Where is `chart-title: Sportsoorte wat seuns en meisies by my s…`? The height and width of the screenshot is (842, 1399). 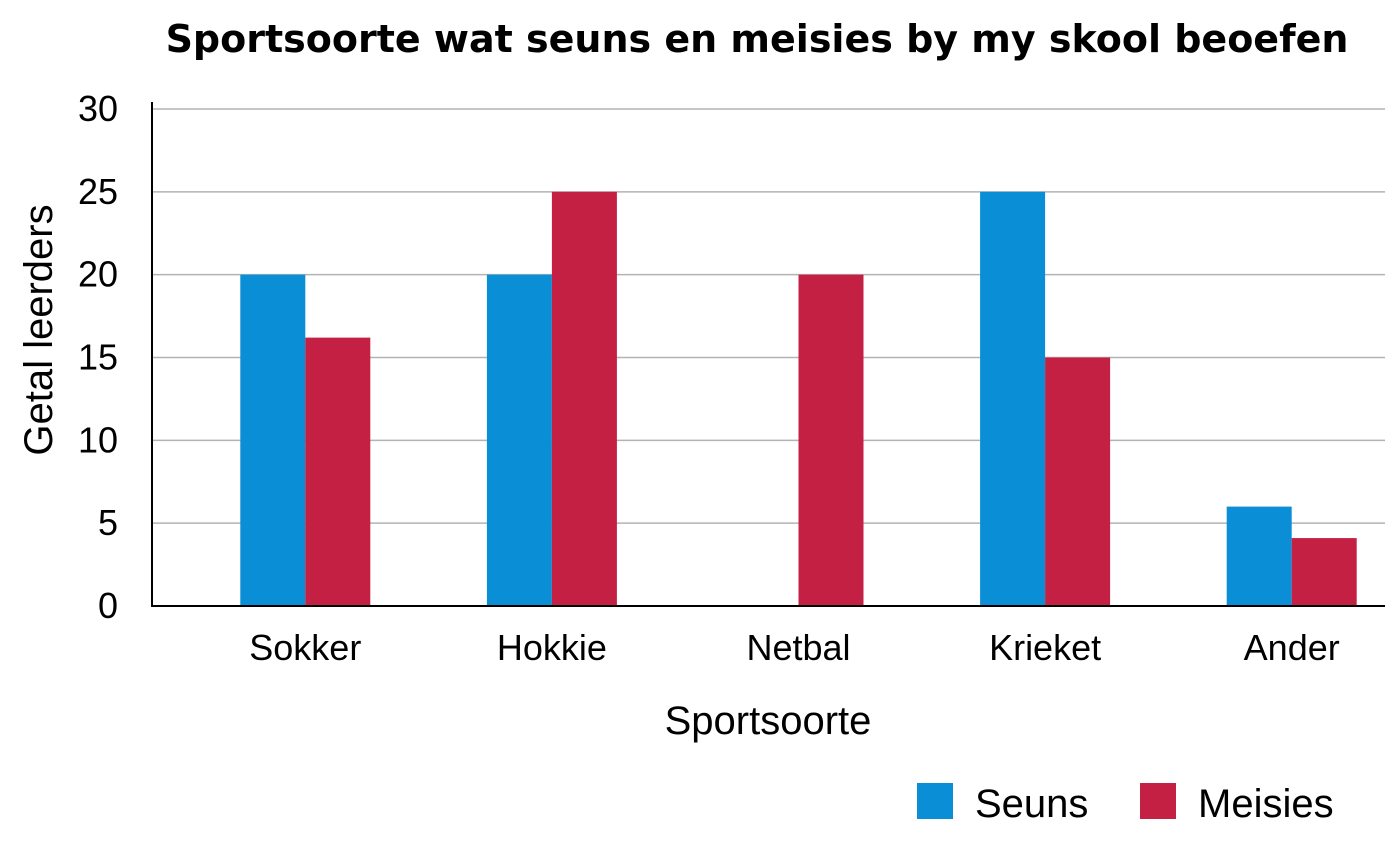
chart-title: Sportsoorte wat seuns en meisies by my s… is located at coordinates (757, 39).